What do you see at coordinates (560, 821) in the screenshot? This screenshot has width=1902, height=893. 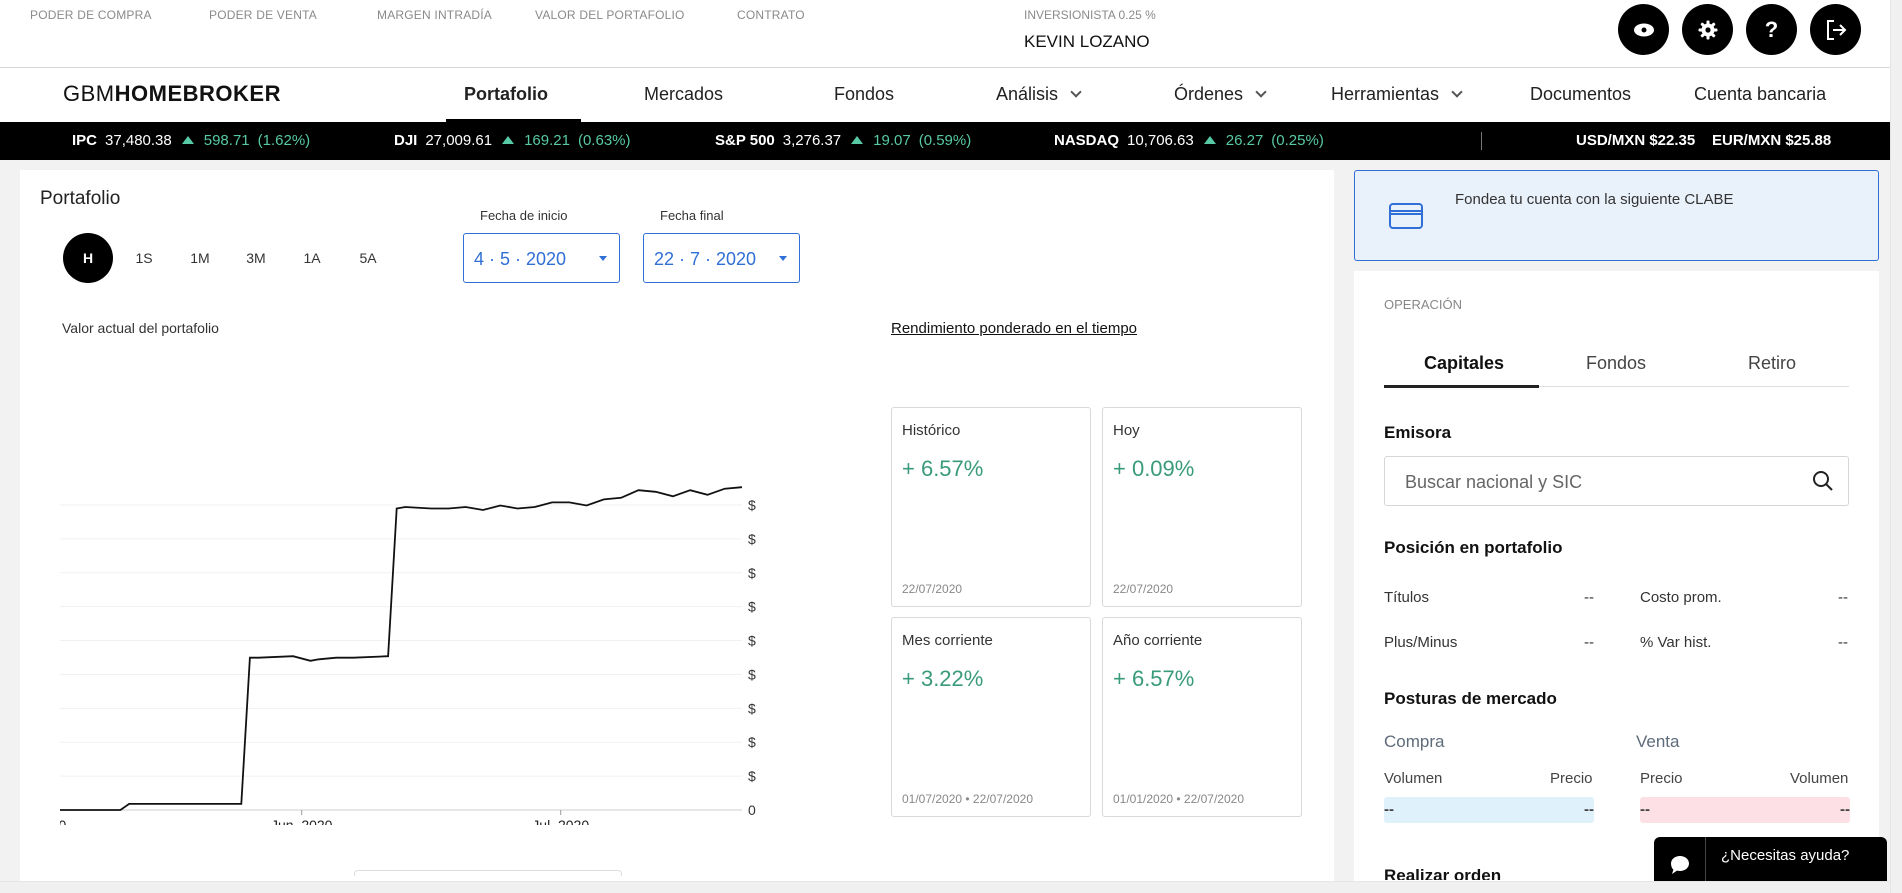 I see `x-tick-label: Jul. 2020` at bounding box center [560, 821].